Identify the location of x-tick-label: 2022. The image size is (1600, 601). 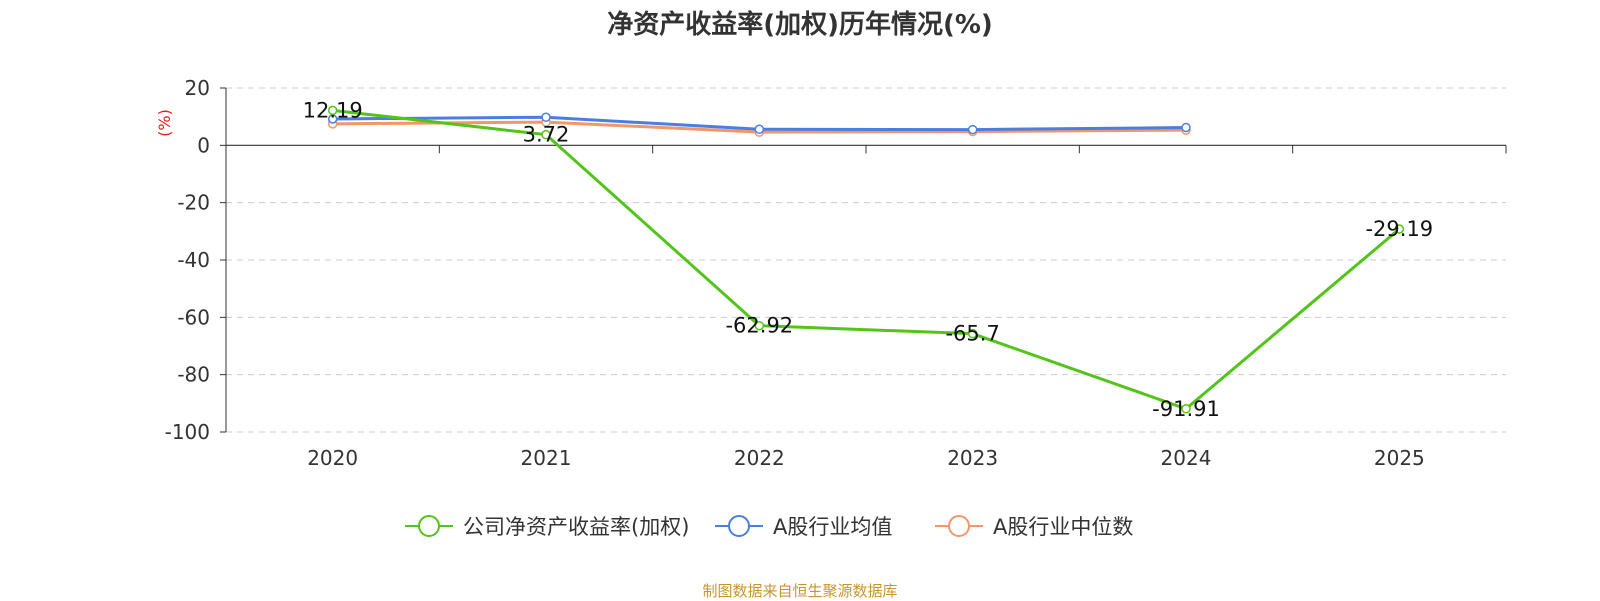
(759, 458).